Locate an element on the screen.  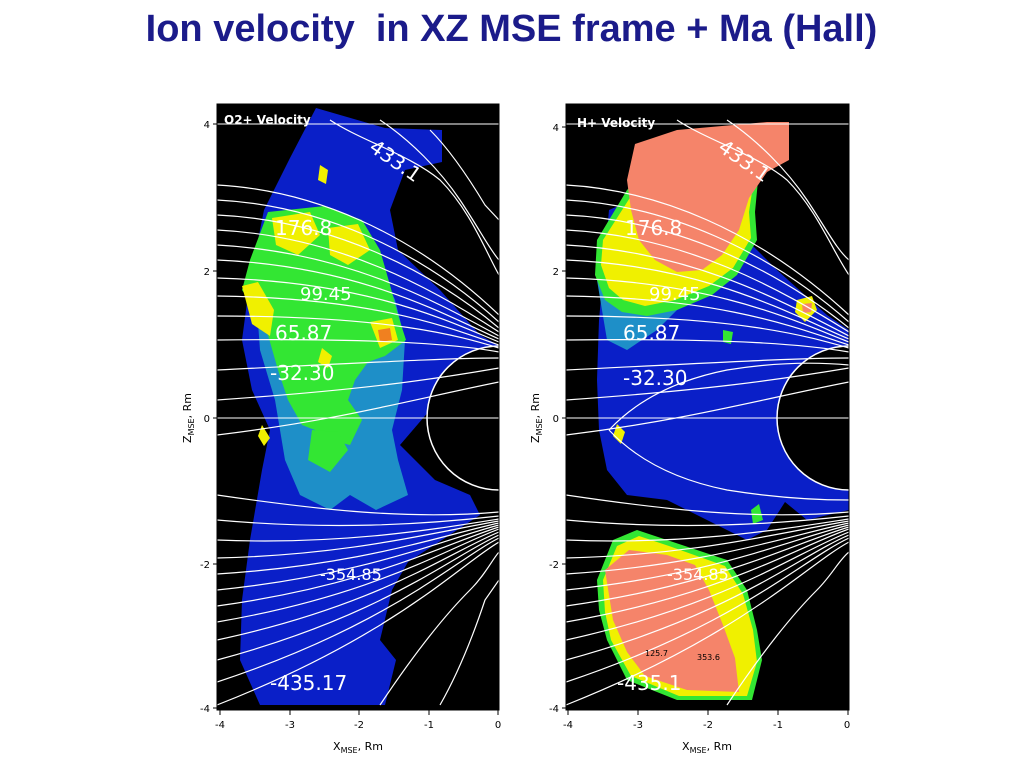
slide-title: Ion velocity in XZ MSE frame + Ma (Hall) is located at coordinates (511, 29).